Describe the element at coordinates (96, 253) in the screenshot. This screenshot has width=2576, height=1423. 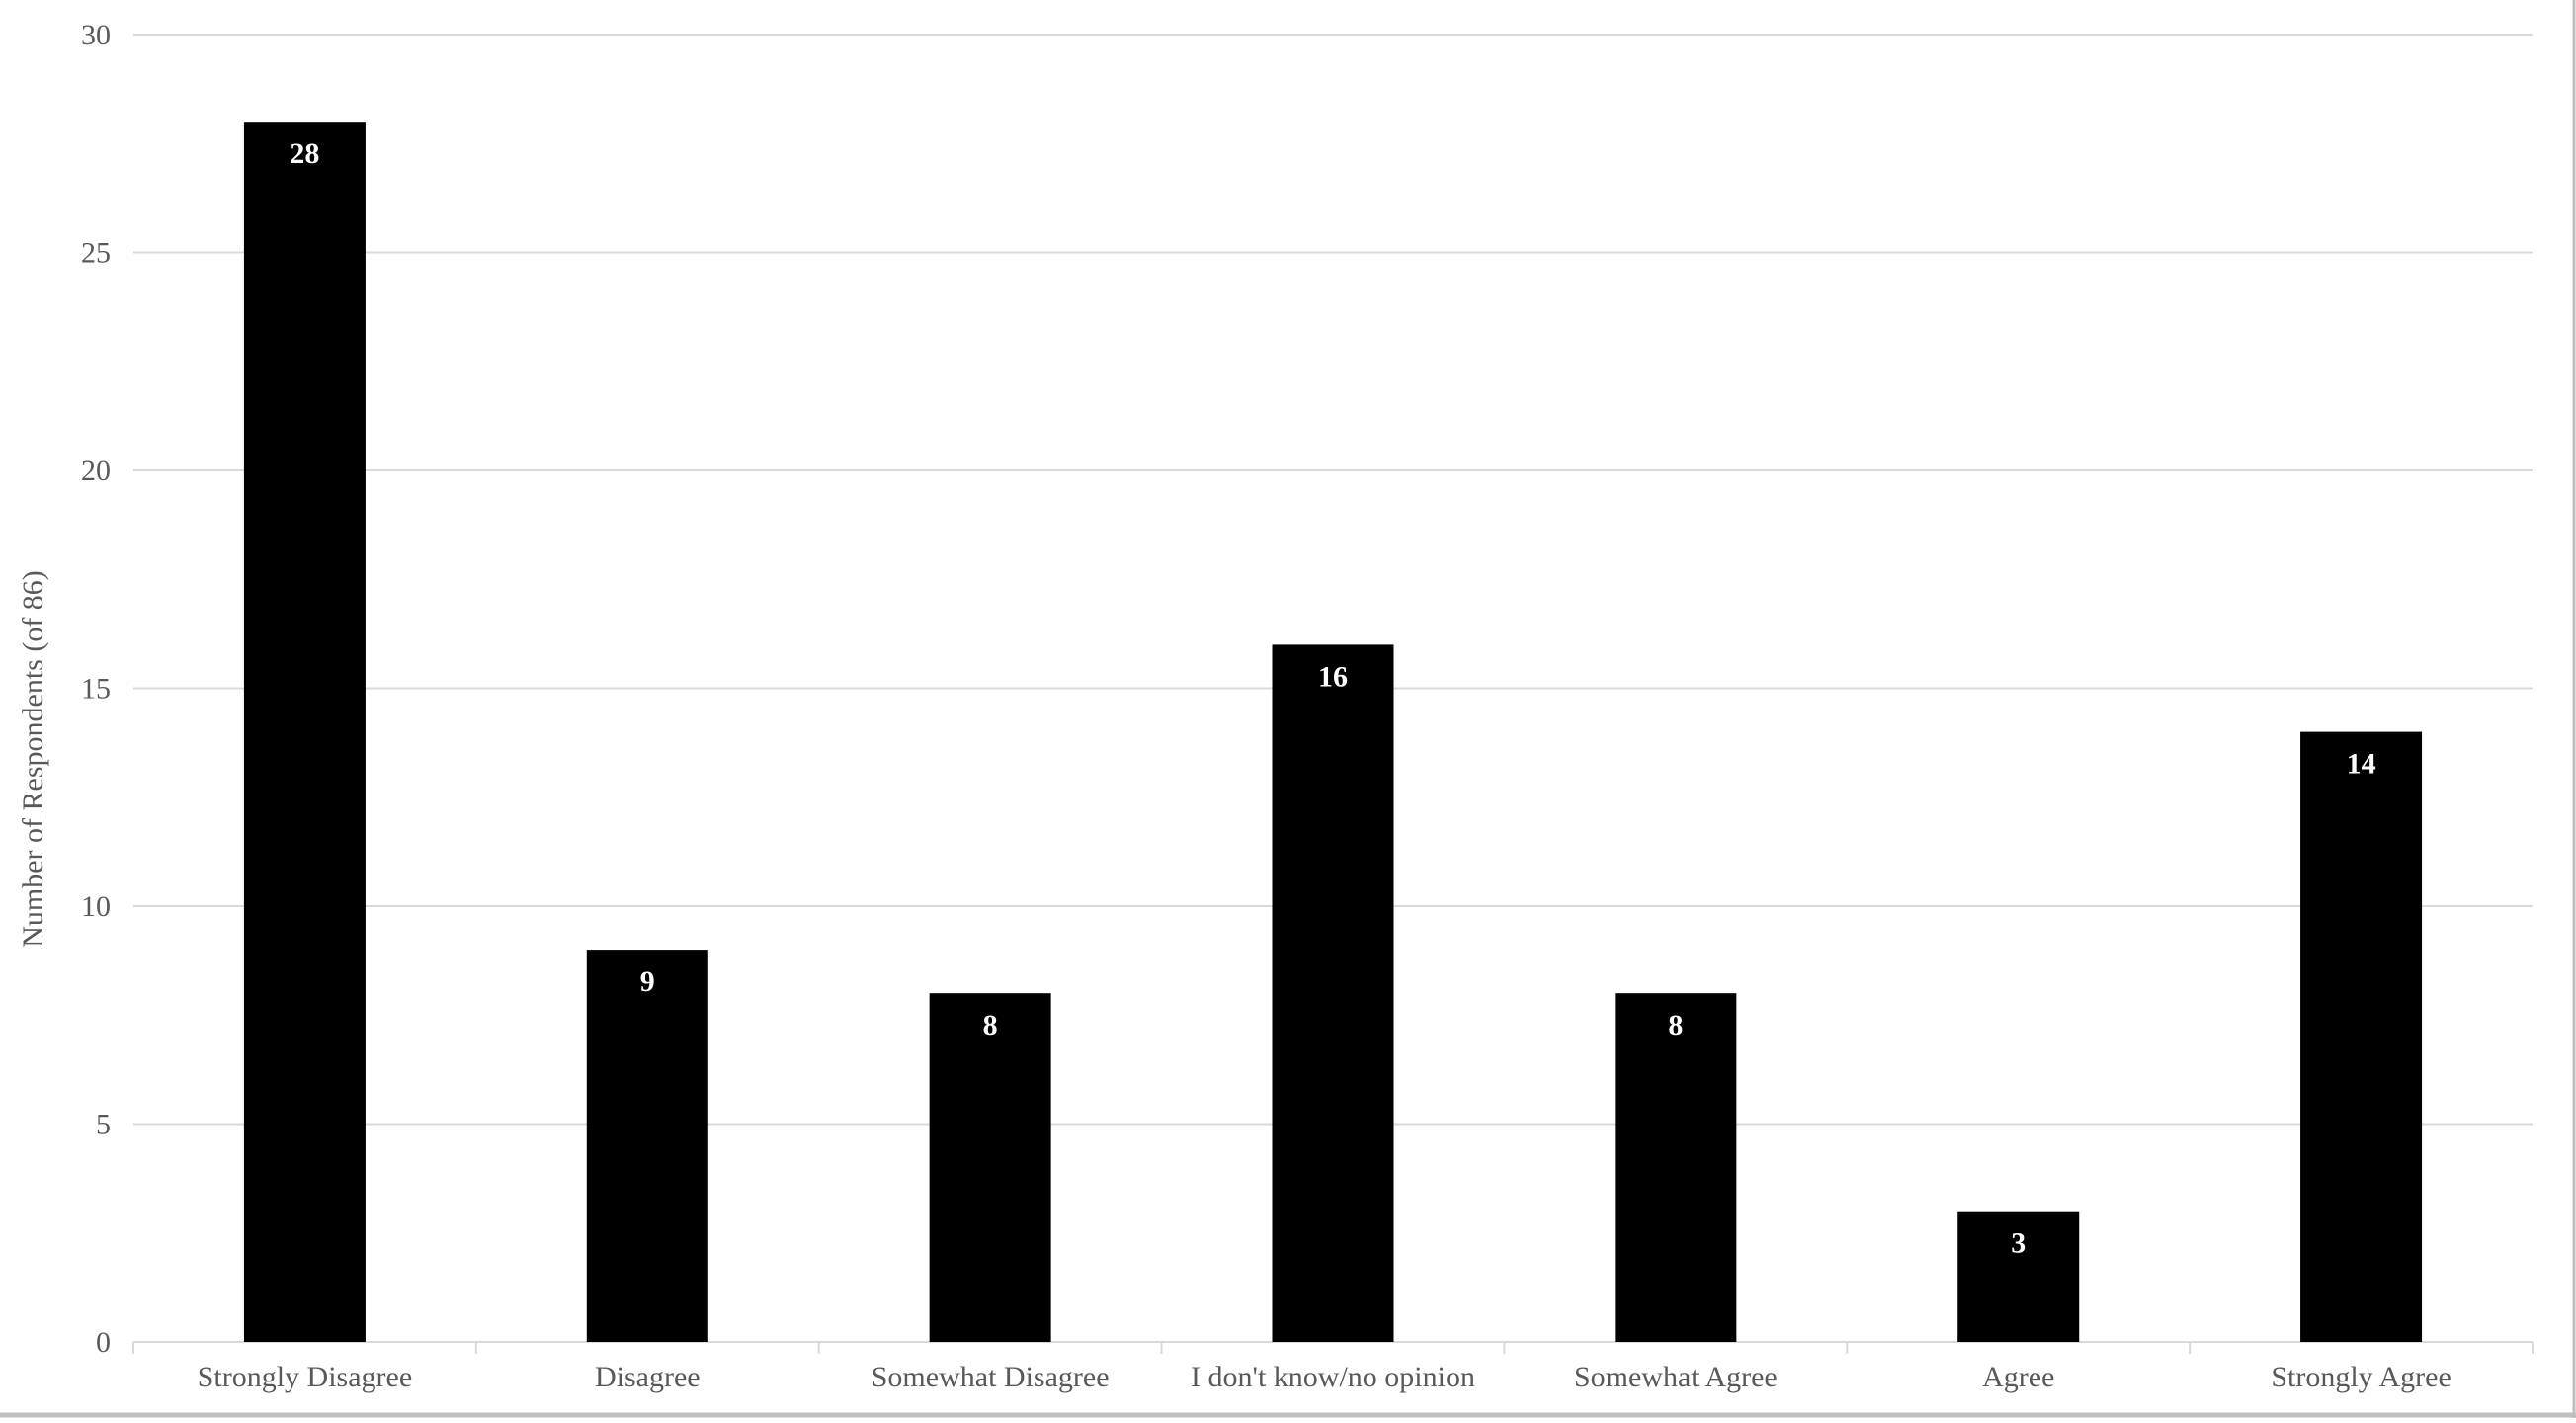
I see `y-tick-label: 25` at that location.